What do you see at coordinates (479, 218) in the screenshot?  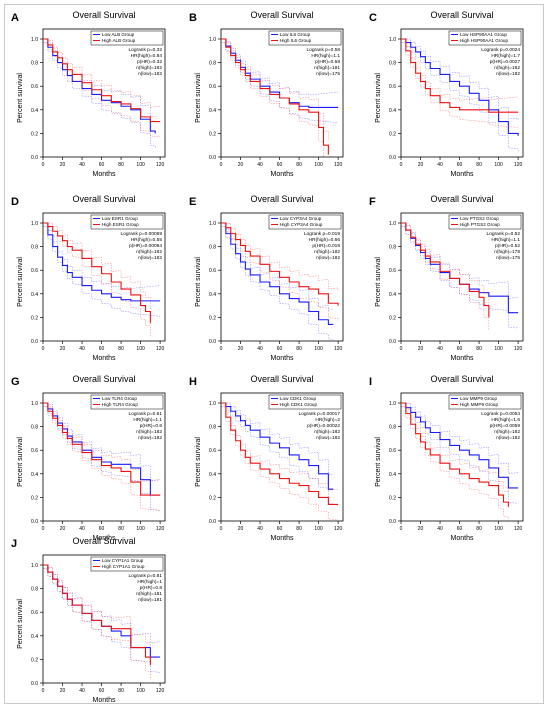 I see `legend-label: Low PTGS2 Group` at bounding box center [479, 218].